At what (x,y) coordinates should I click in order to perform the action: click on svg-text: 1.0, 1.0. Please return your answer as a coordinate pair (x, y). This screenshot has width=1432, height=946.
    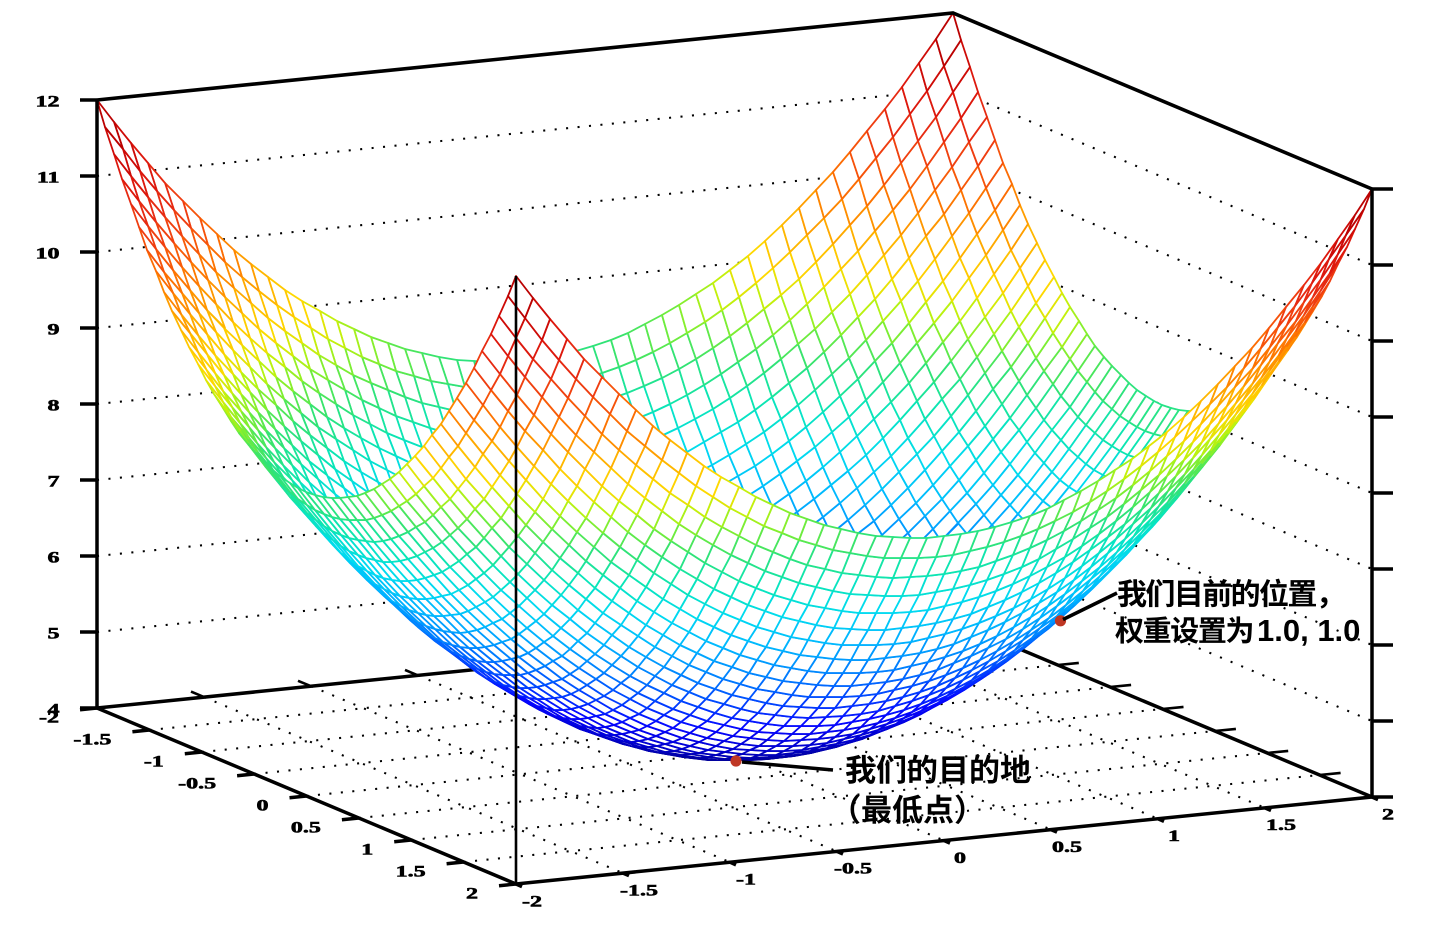
    Looking at the image, I should click on (1308, 630).